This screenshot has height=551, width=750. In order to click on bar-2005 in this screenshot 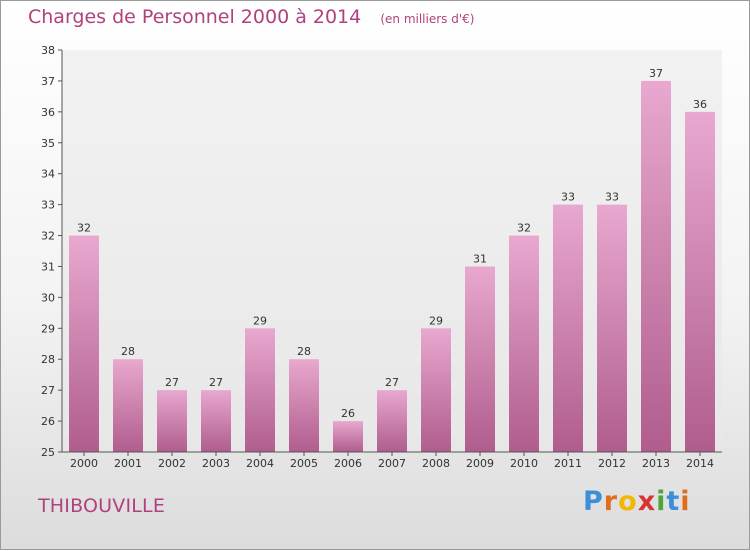, I will do `click(304, 405)`.